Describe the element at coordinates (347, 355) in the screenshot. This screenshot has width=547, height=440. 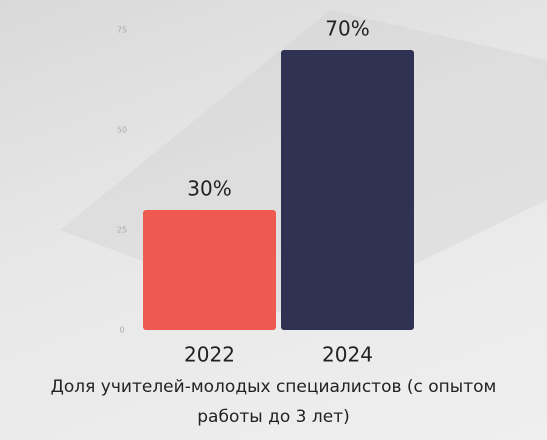
I see `x-tick-label: 2024` at that location.